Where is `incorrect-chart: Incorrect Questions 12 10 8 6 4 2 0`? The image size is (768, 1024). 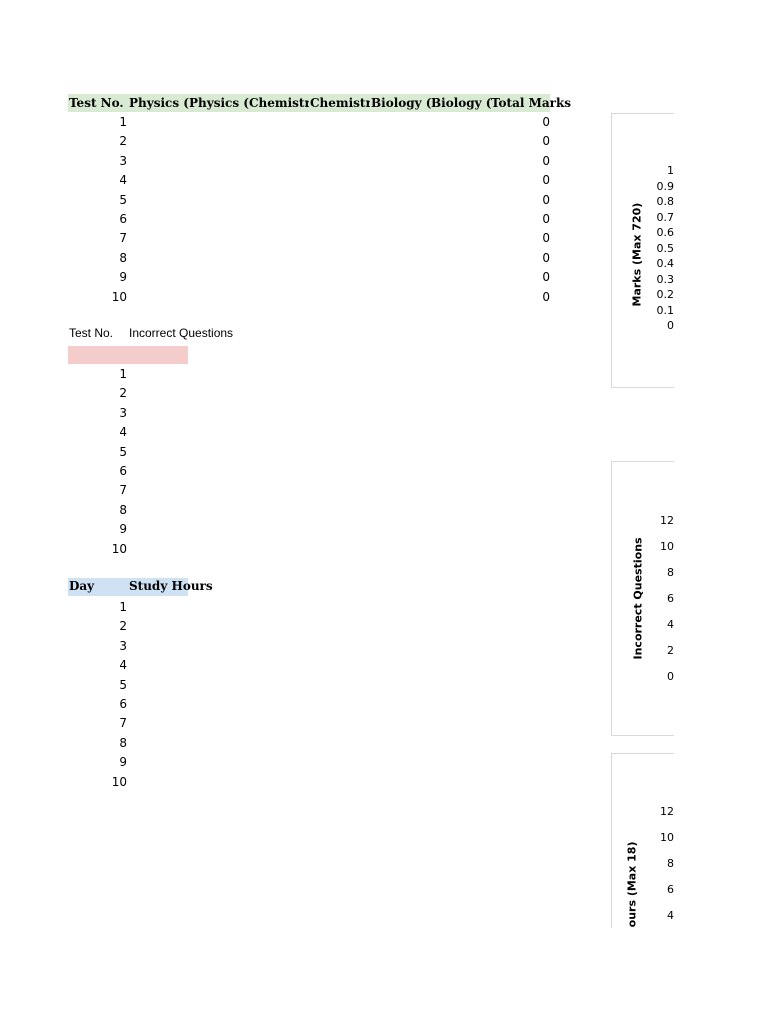
incorrect-chart: Incorrect Questions 12 10 8 6 4 2 0 is located at coordinates (642, 598).